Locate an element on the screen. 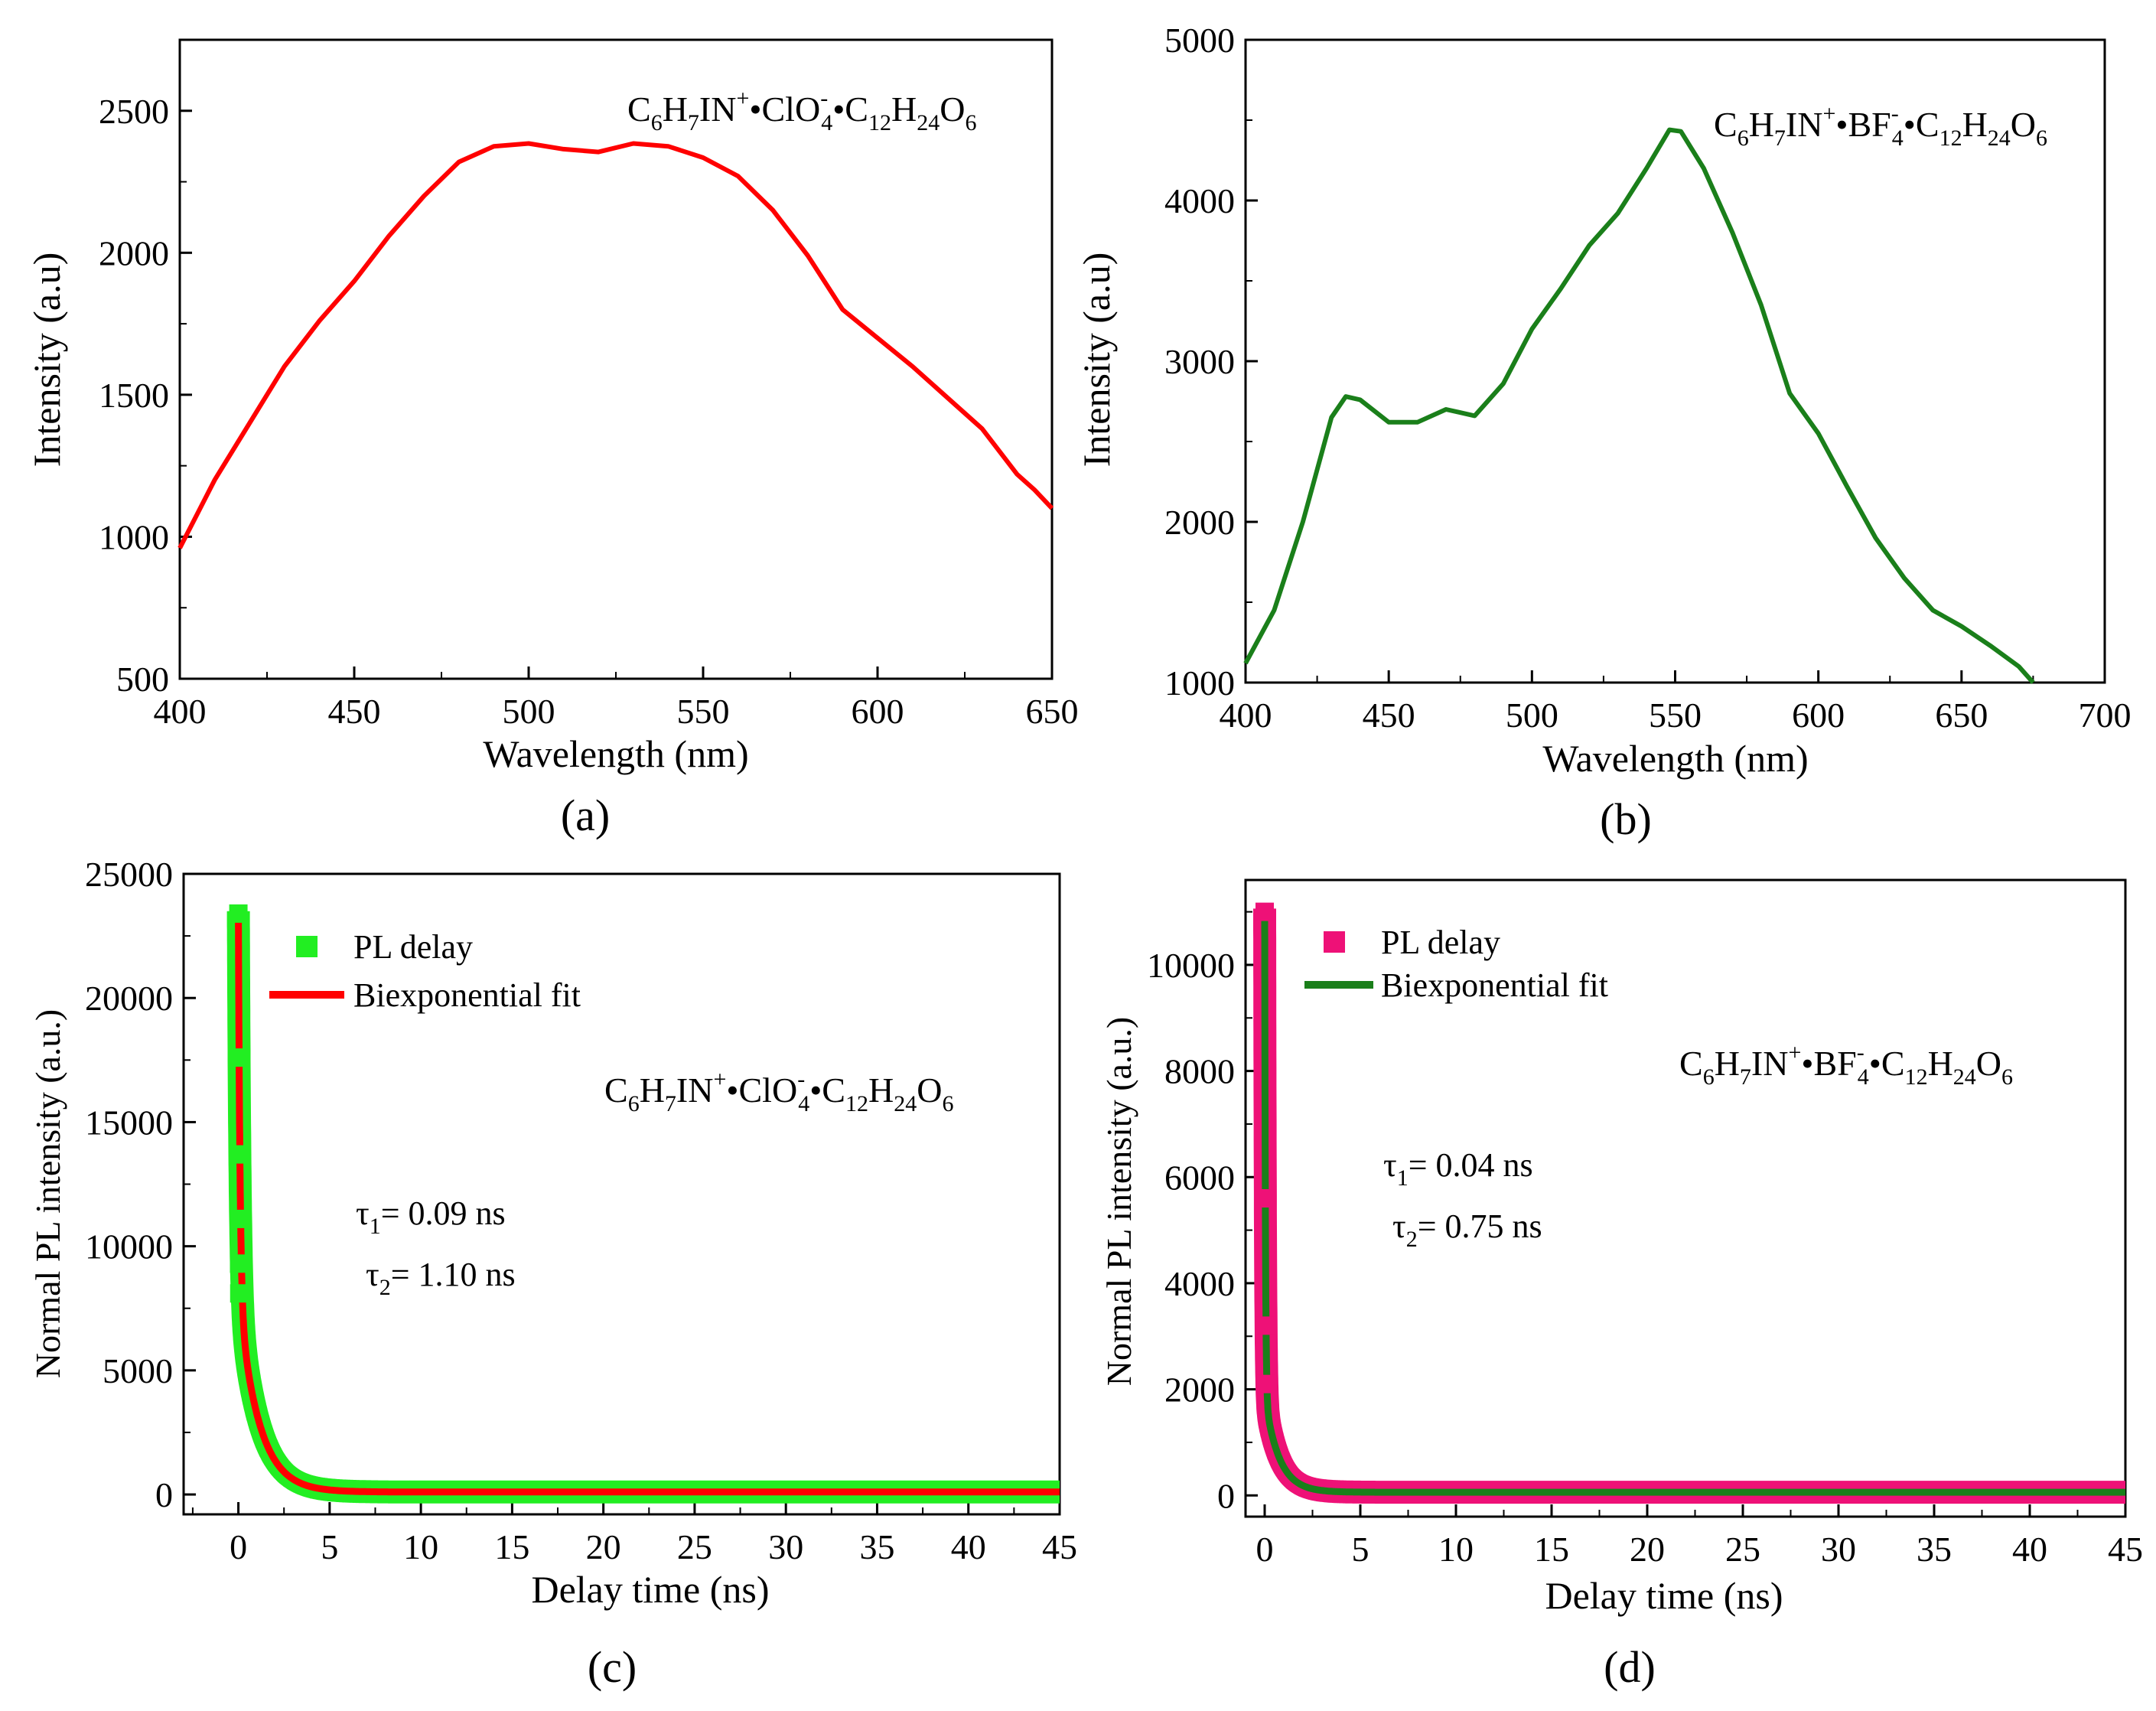 This screenshot has width=2156, height=1711. y-tick-label: 2500 is located at coordinates (134, 112).